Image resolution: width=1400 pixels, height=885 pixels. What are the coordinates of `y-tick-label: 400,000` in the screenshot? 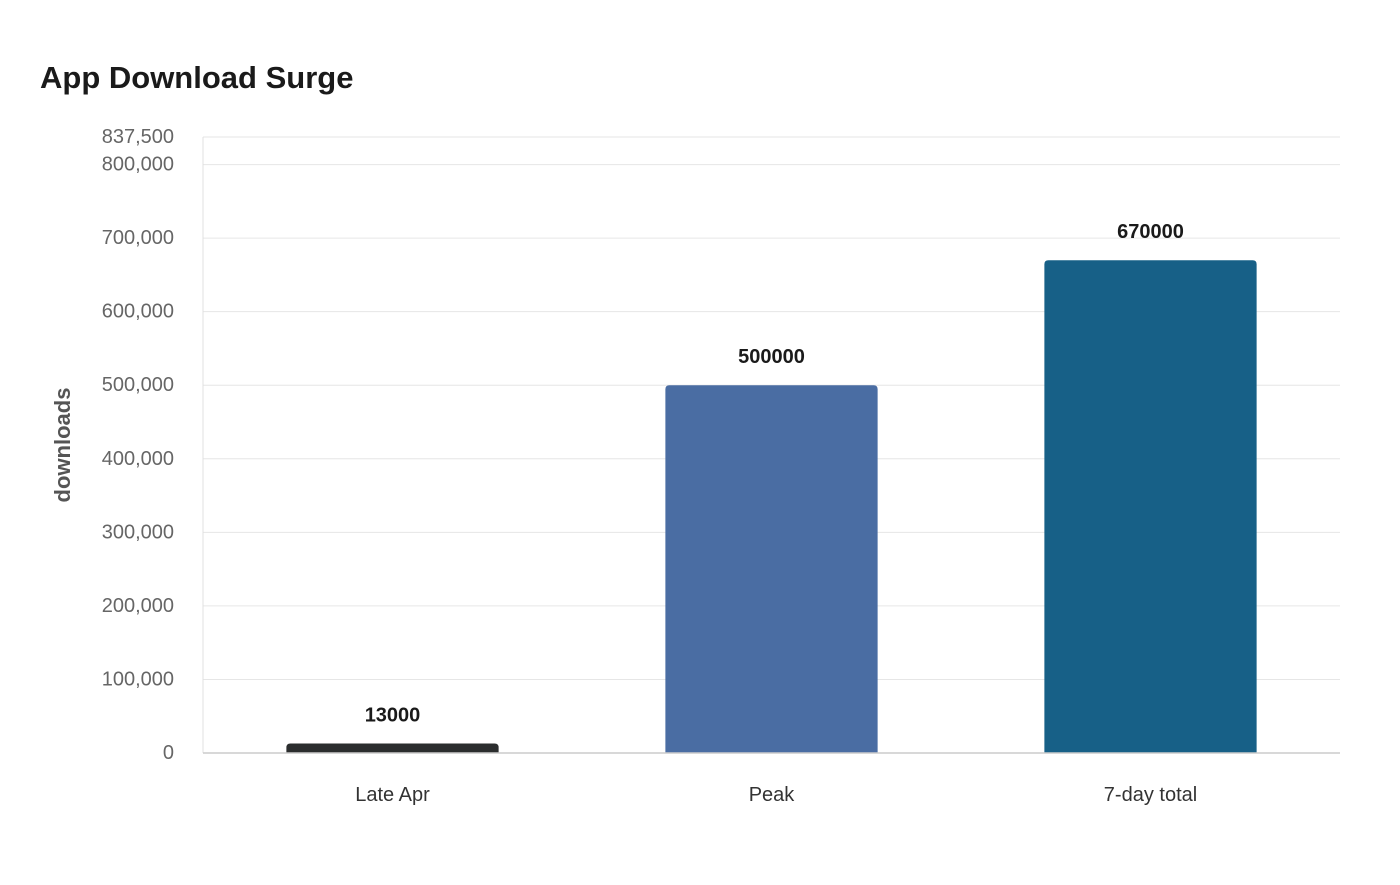 It's located at (138, 459).